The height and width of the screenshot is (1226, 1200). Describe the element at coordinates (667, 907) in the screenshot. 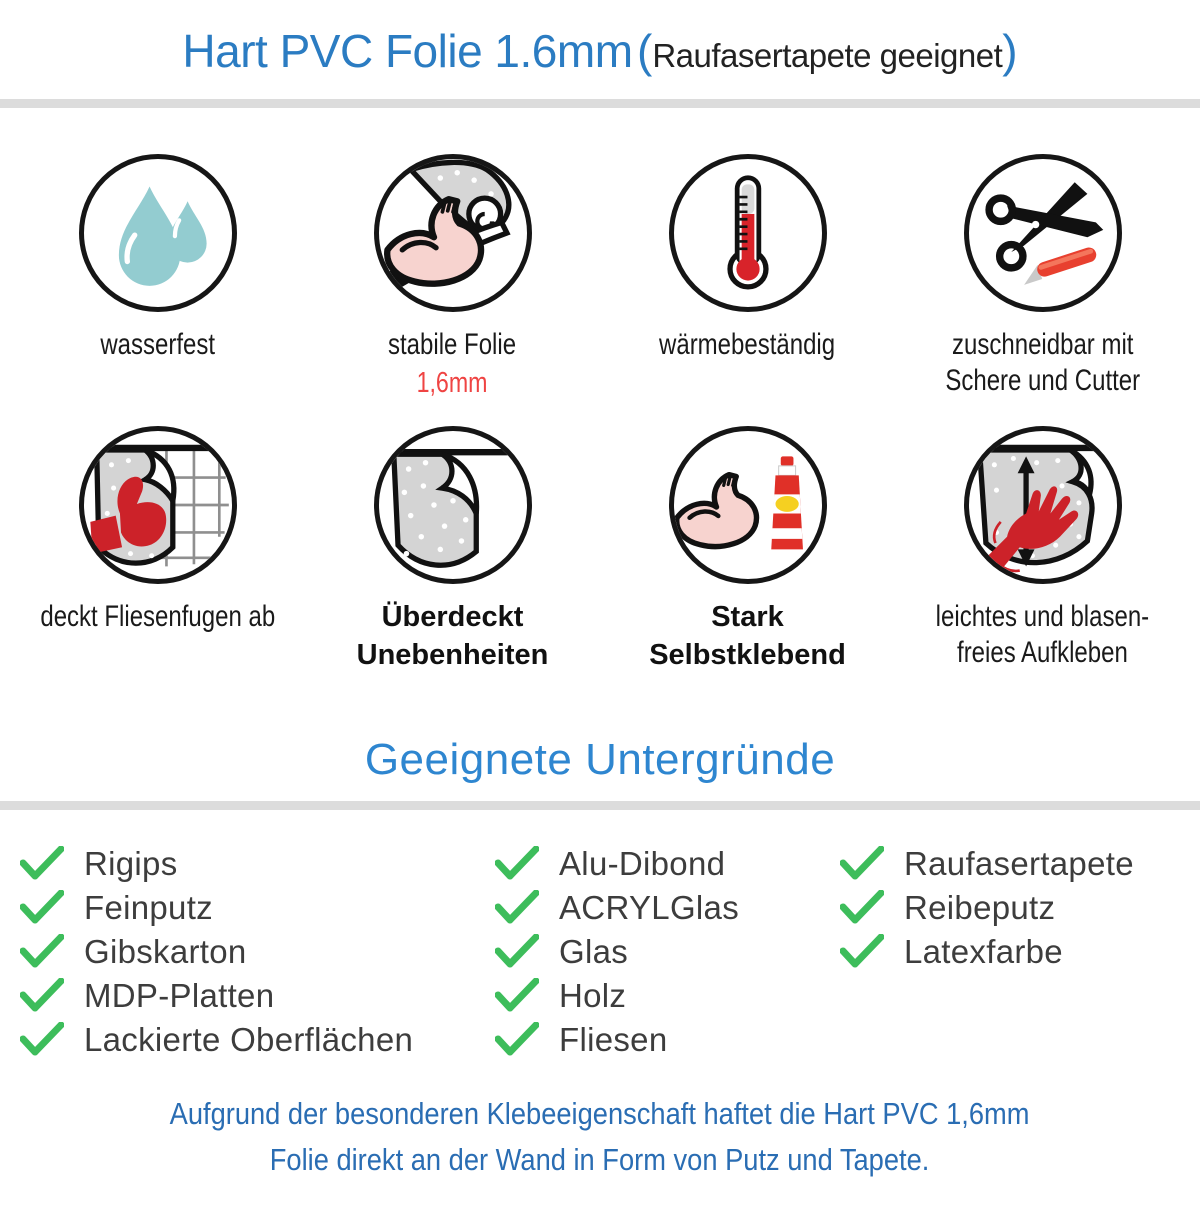

I see `list-item: ACRYLGlas` at that location.